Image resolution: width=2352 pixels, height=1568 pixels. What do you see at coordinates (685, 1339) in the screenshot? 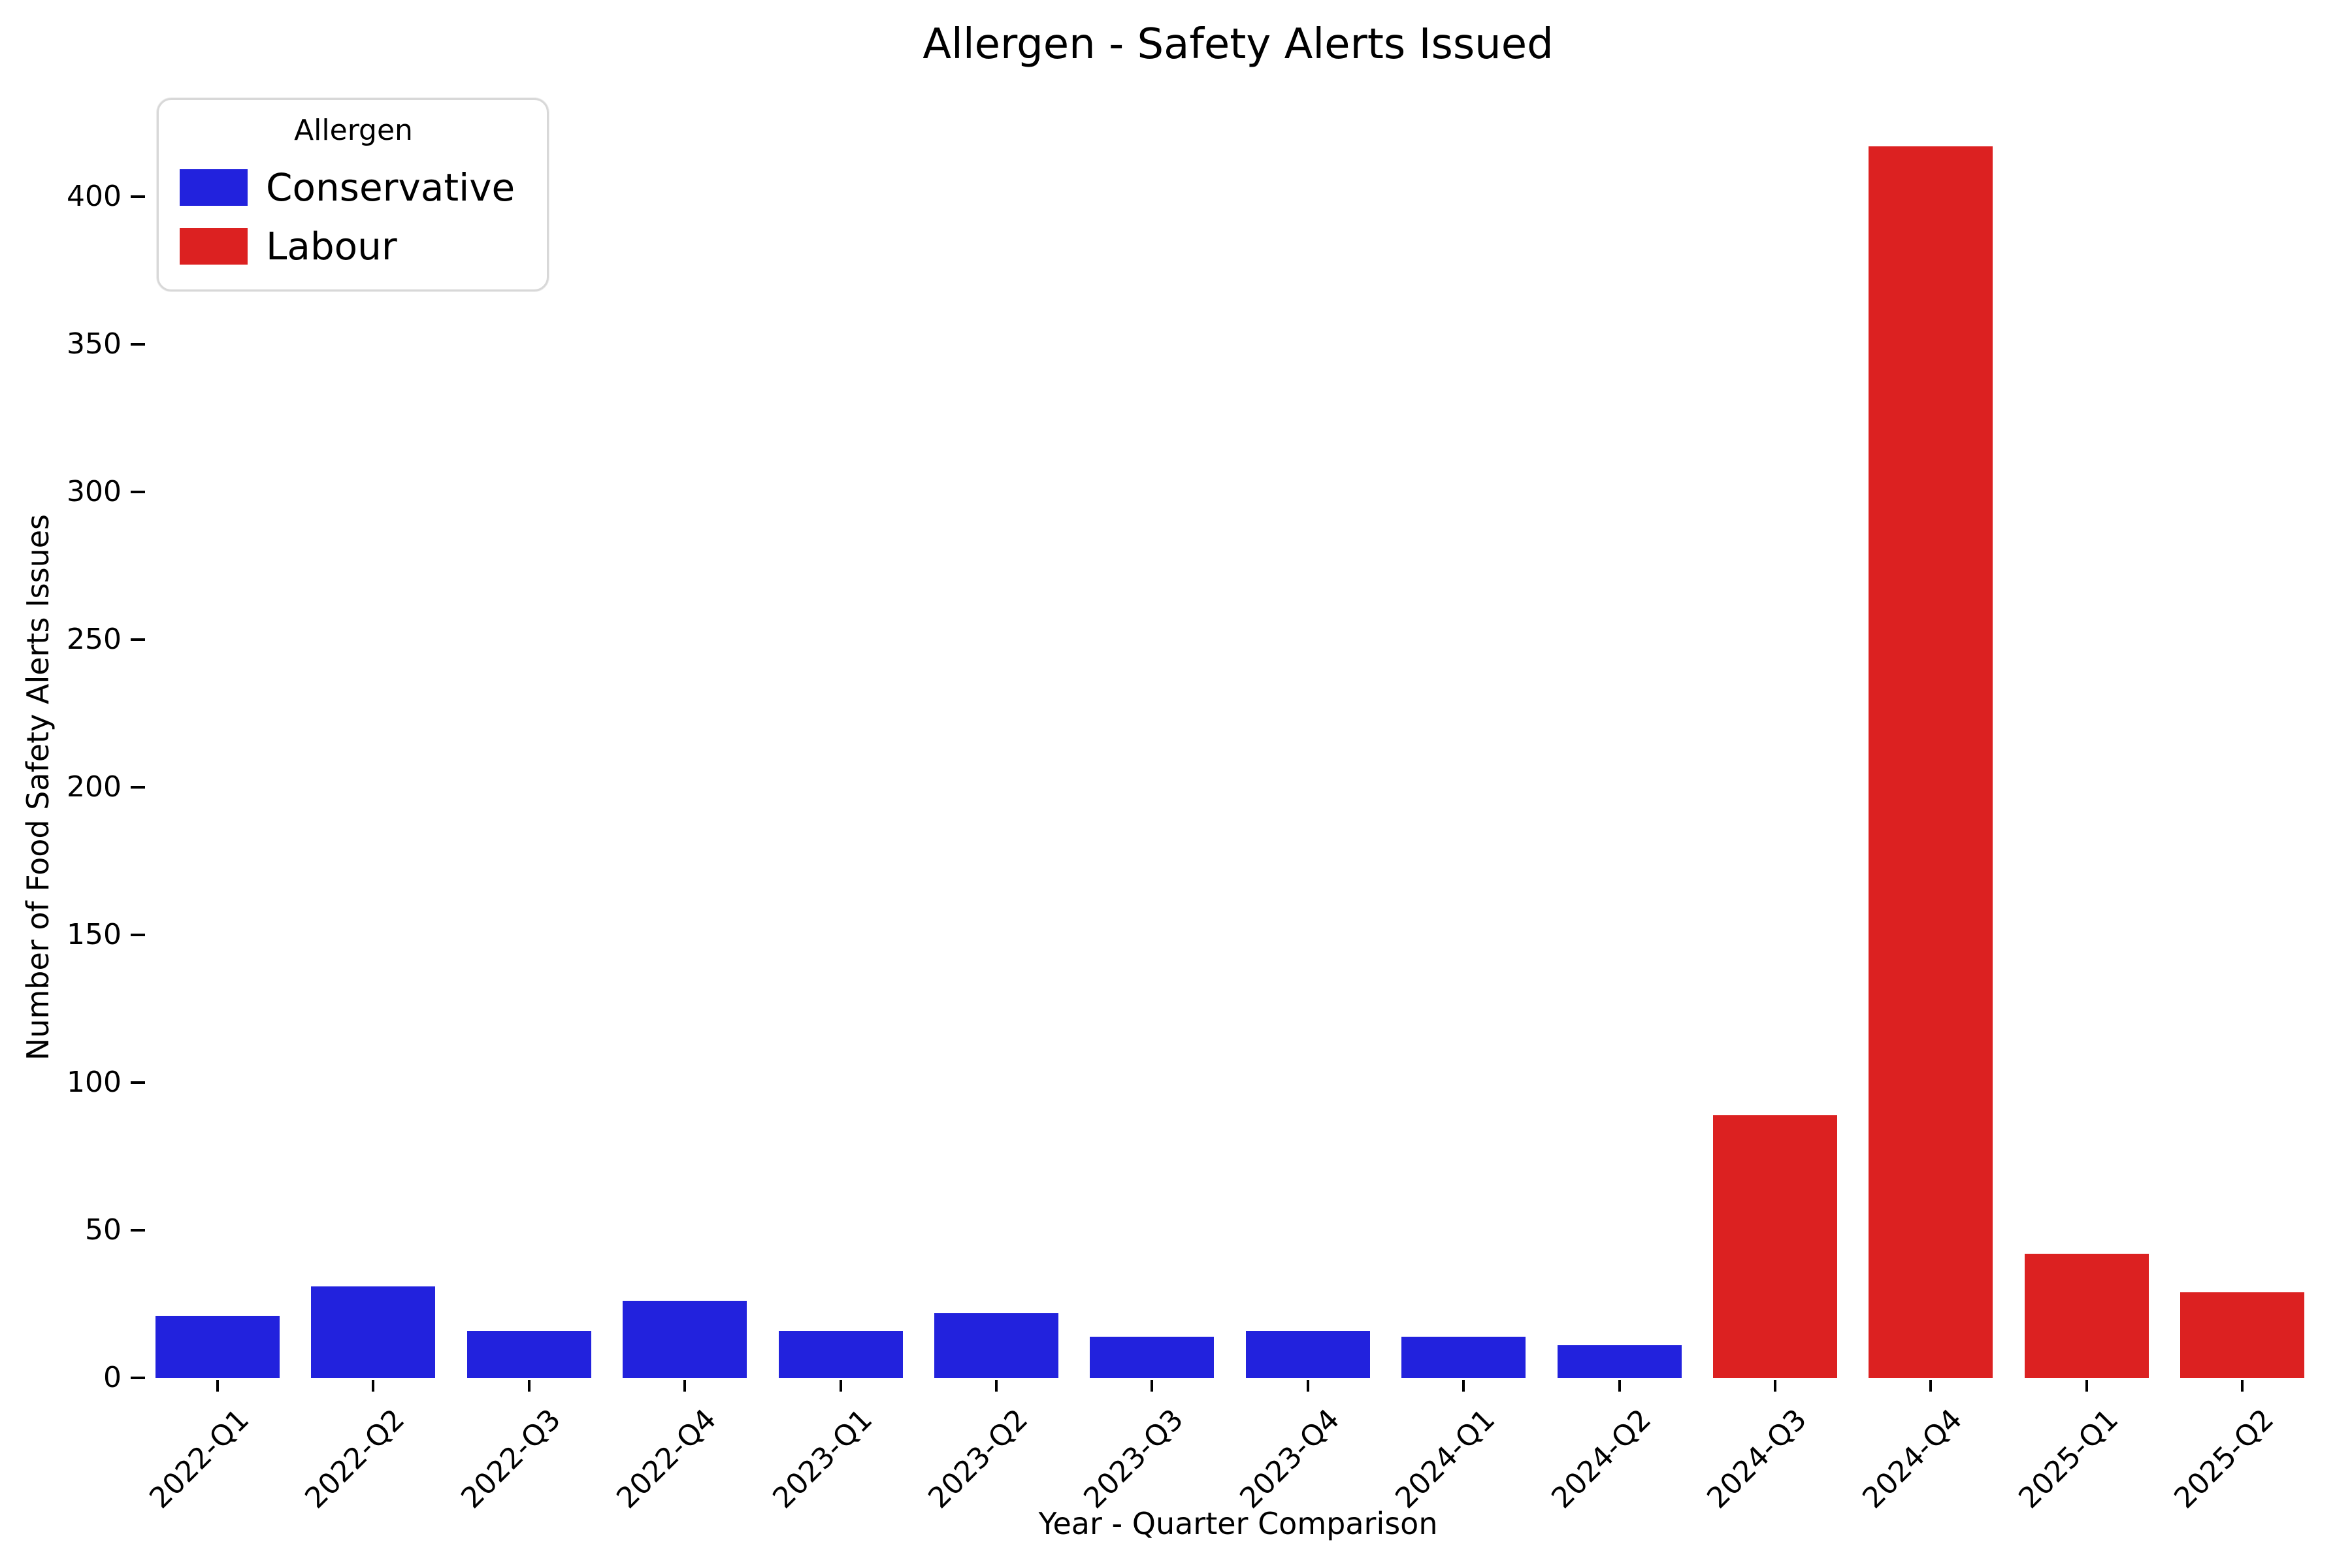
I see `bar-2022-q4` at bounding box center [685, 1339].